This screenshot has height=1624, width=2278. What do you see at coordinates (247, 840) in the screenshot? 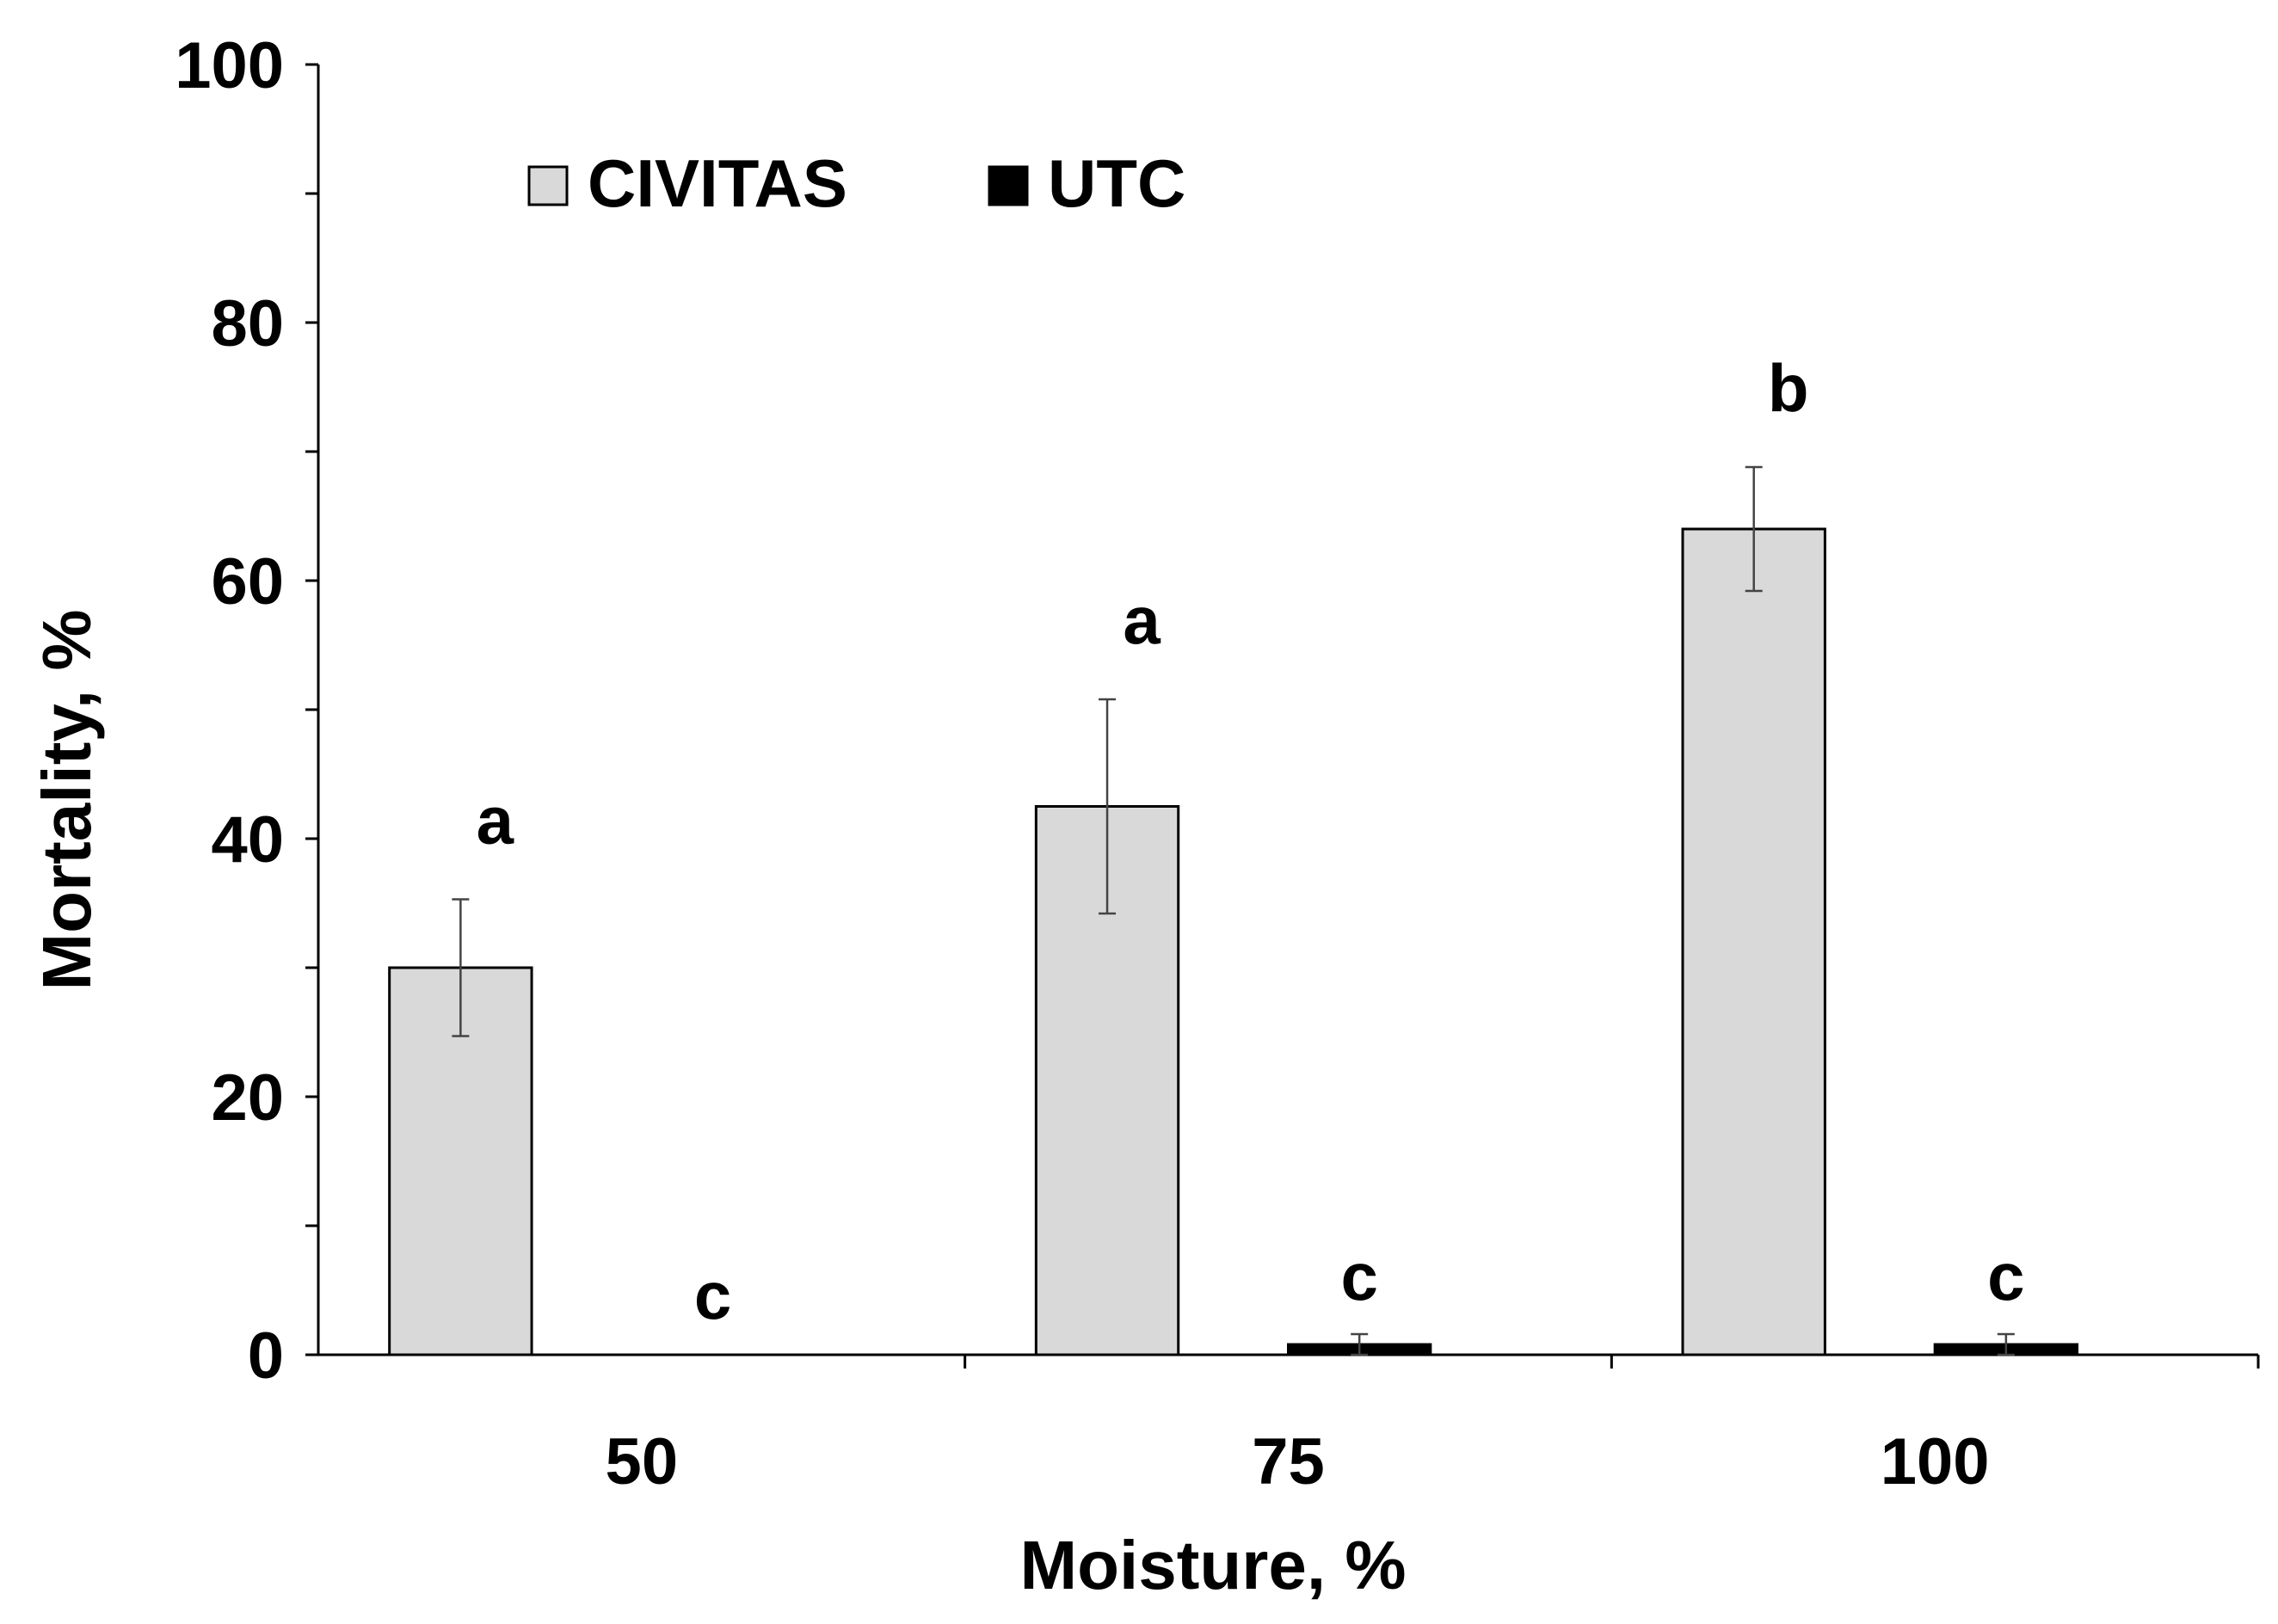
I see `y-tick-label: 40` at bounding box center [247, 840].